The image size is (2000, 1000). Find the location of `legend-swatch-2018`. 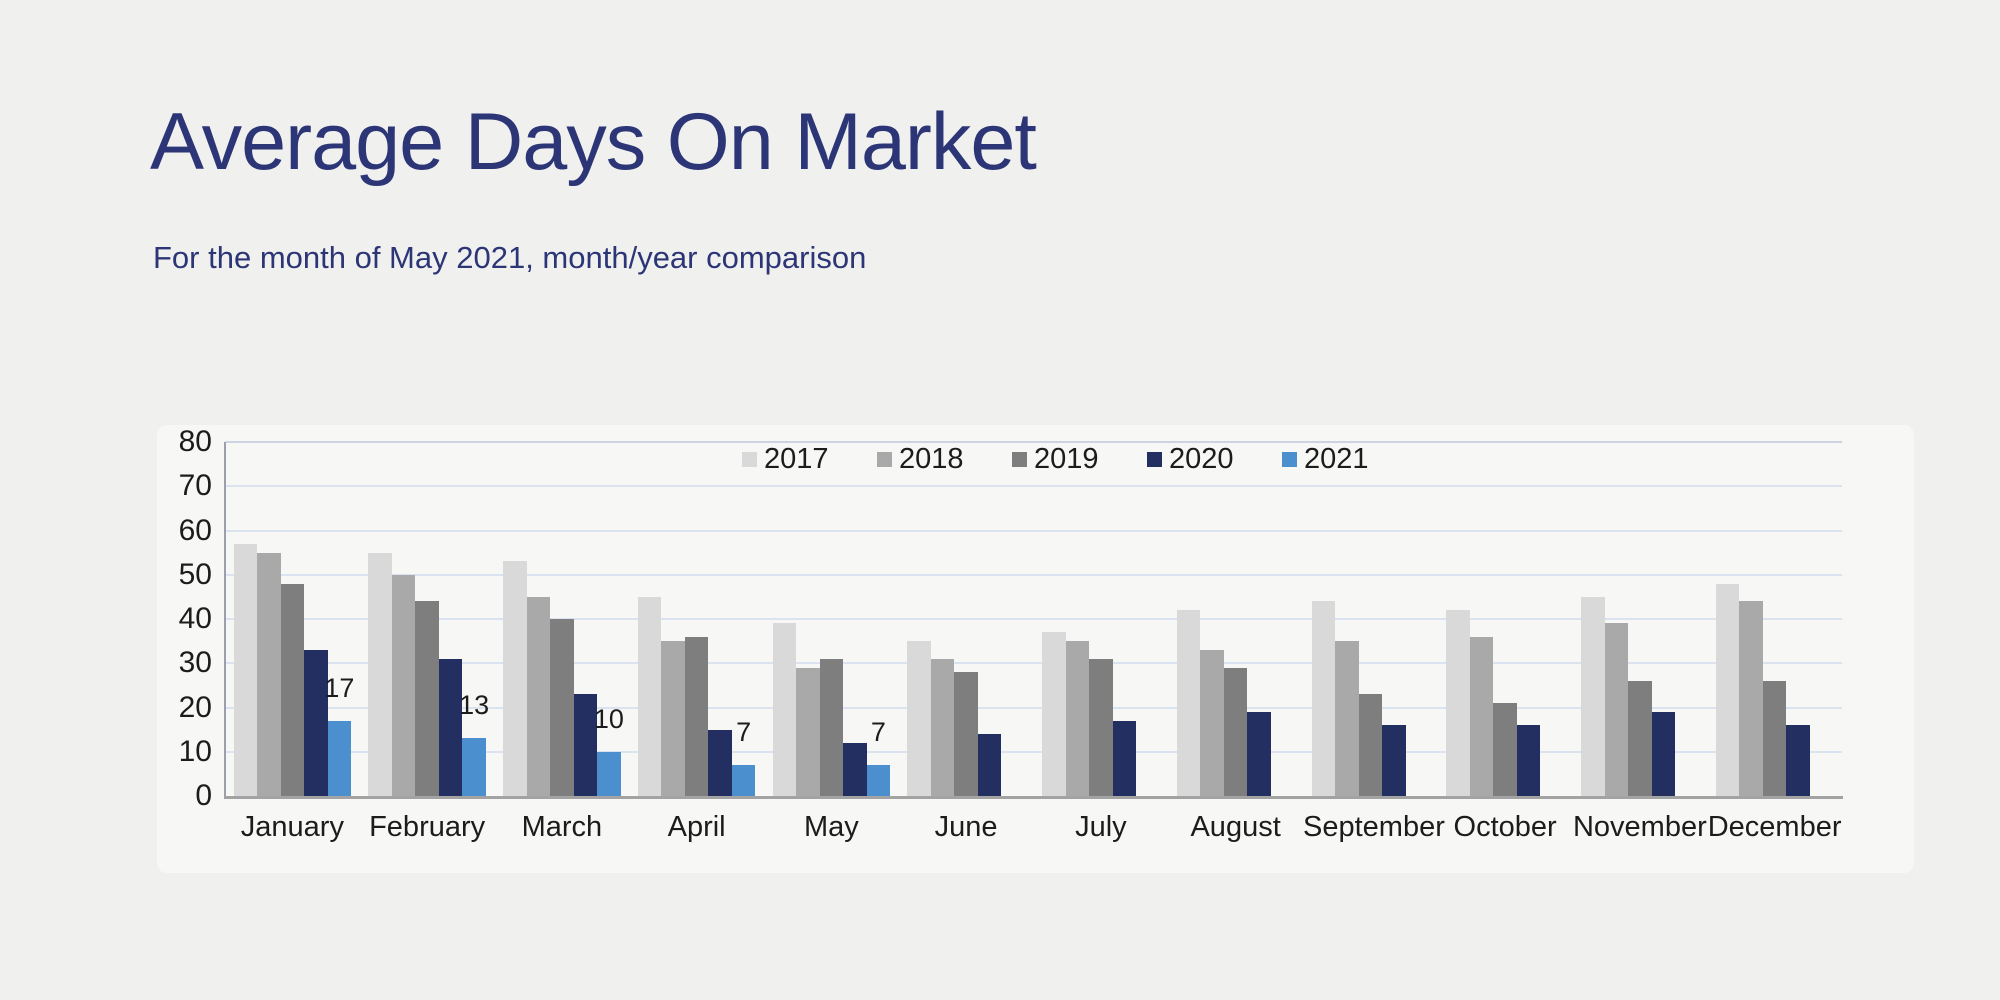

legend-swatch-2018 is located at coordinates (884, 459).